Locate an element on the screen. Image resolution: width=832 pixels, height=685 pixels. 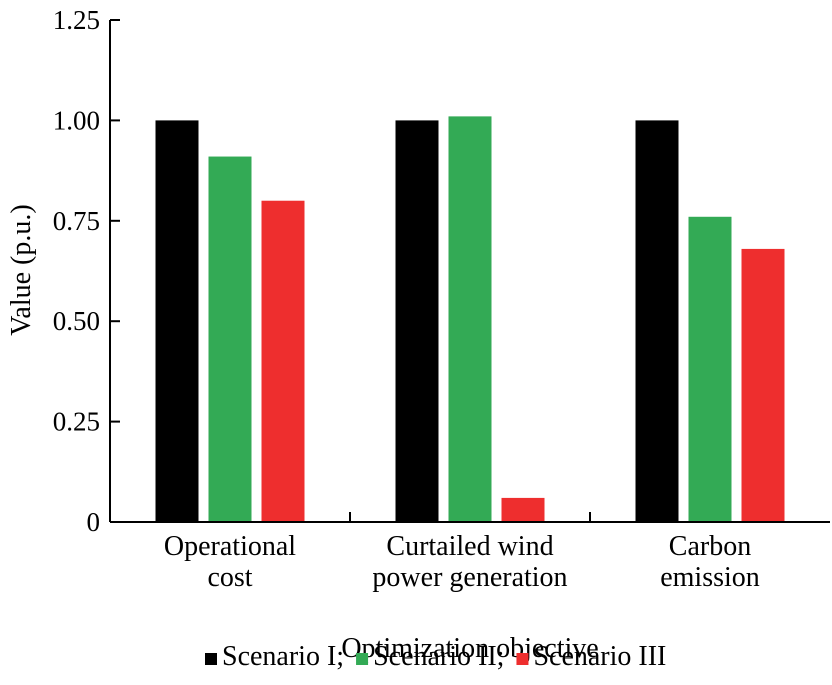
y-axis-title: Value (p.u.) is located at coordinates (21, 269).